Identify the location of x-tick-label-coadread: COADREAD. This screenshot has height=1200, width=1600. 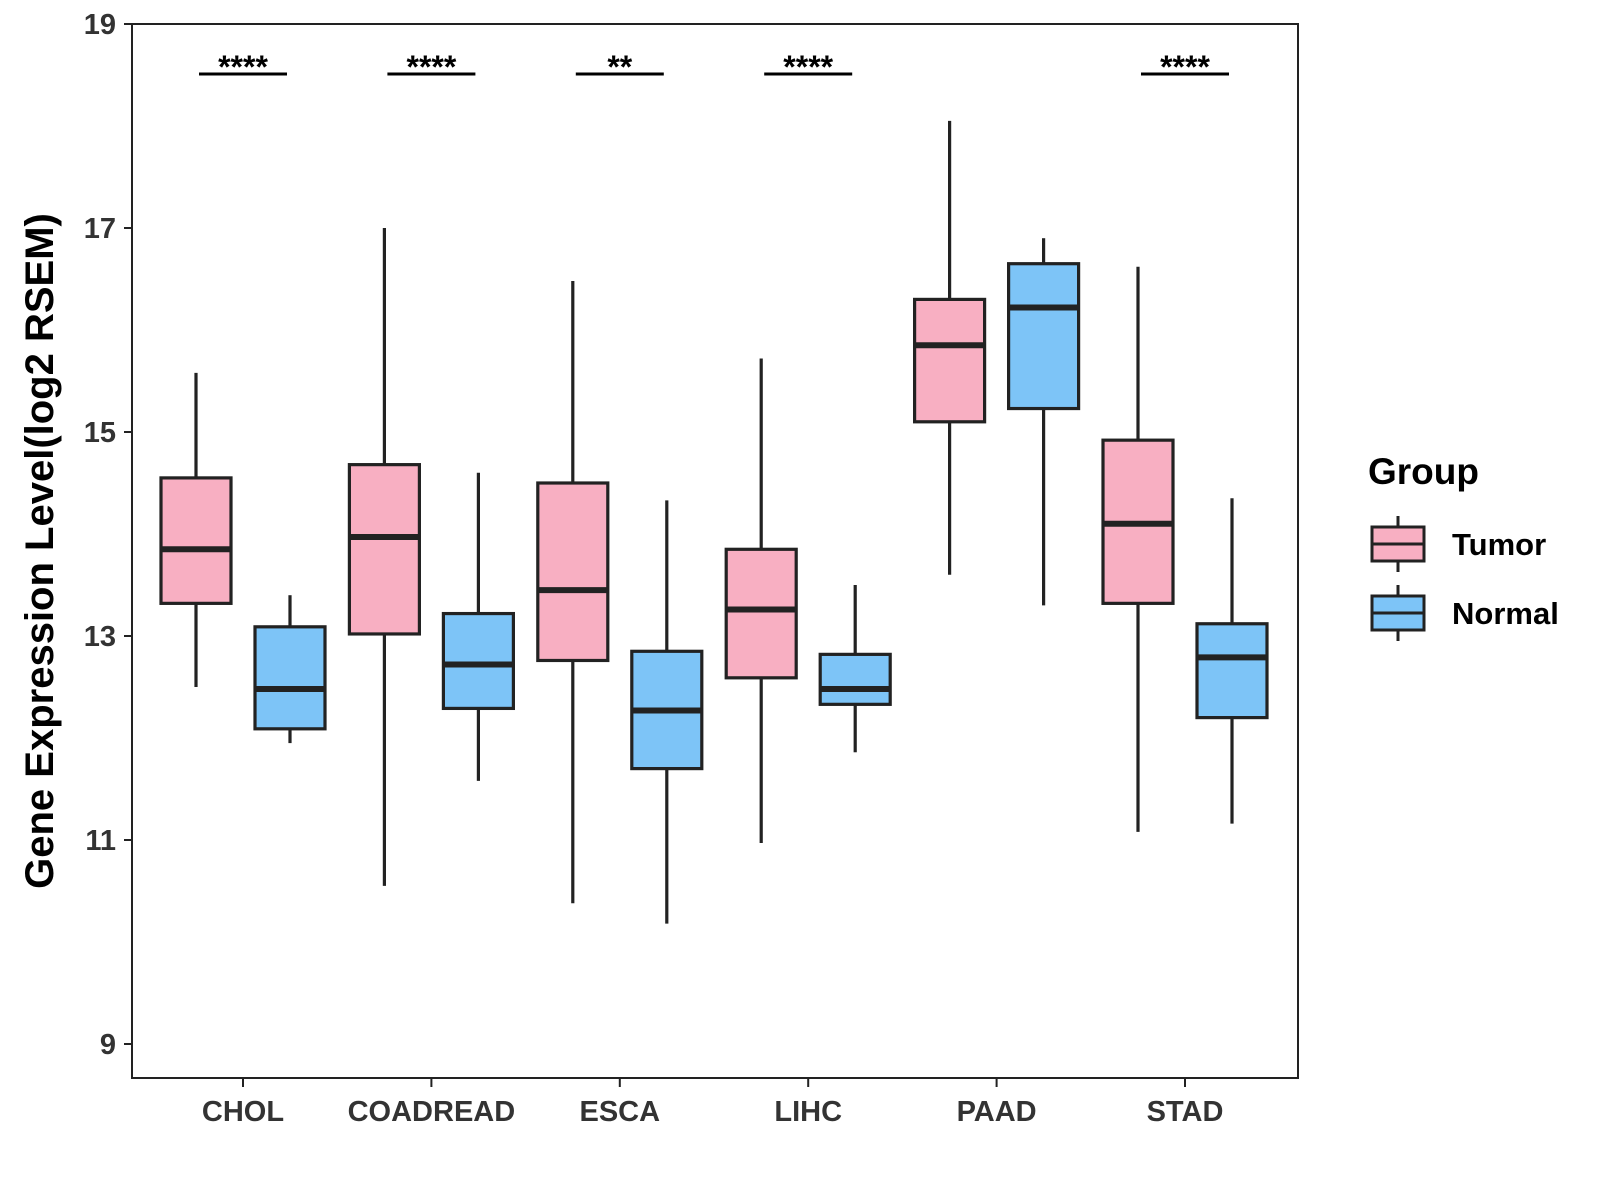
(432, 1112).